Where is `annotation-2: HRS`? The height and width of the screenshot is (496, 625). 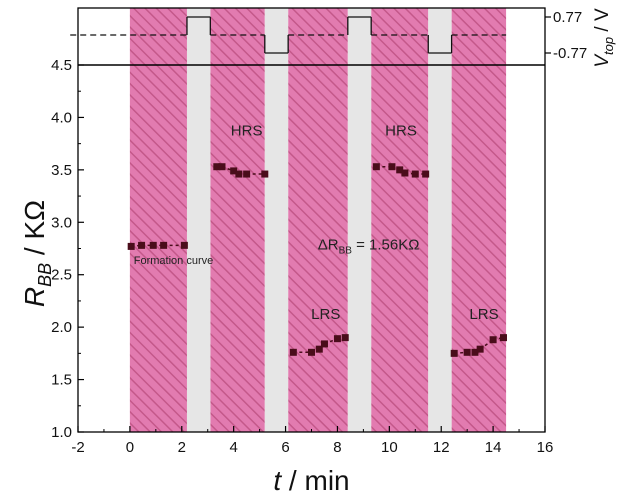 annotation-2: HRS is located at coordinates (401, 130).